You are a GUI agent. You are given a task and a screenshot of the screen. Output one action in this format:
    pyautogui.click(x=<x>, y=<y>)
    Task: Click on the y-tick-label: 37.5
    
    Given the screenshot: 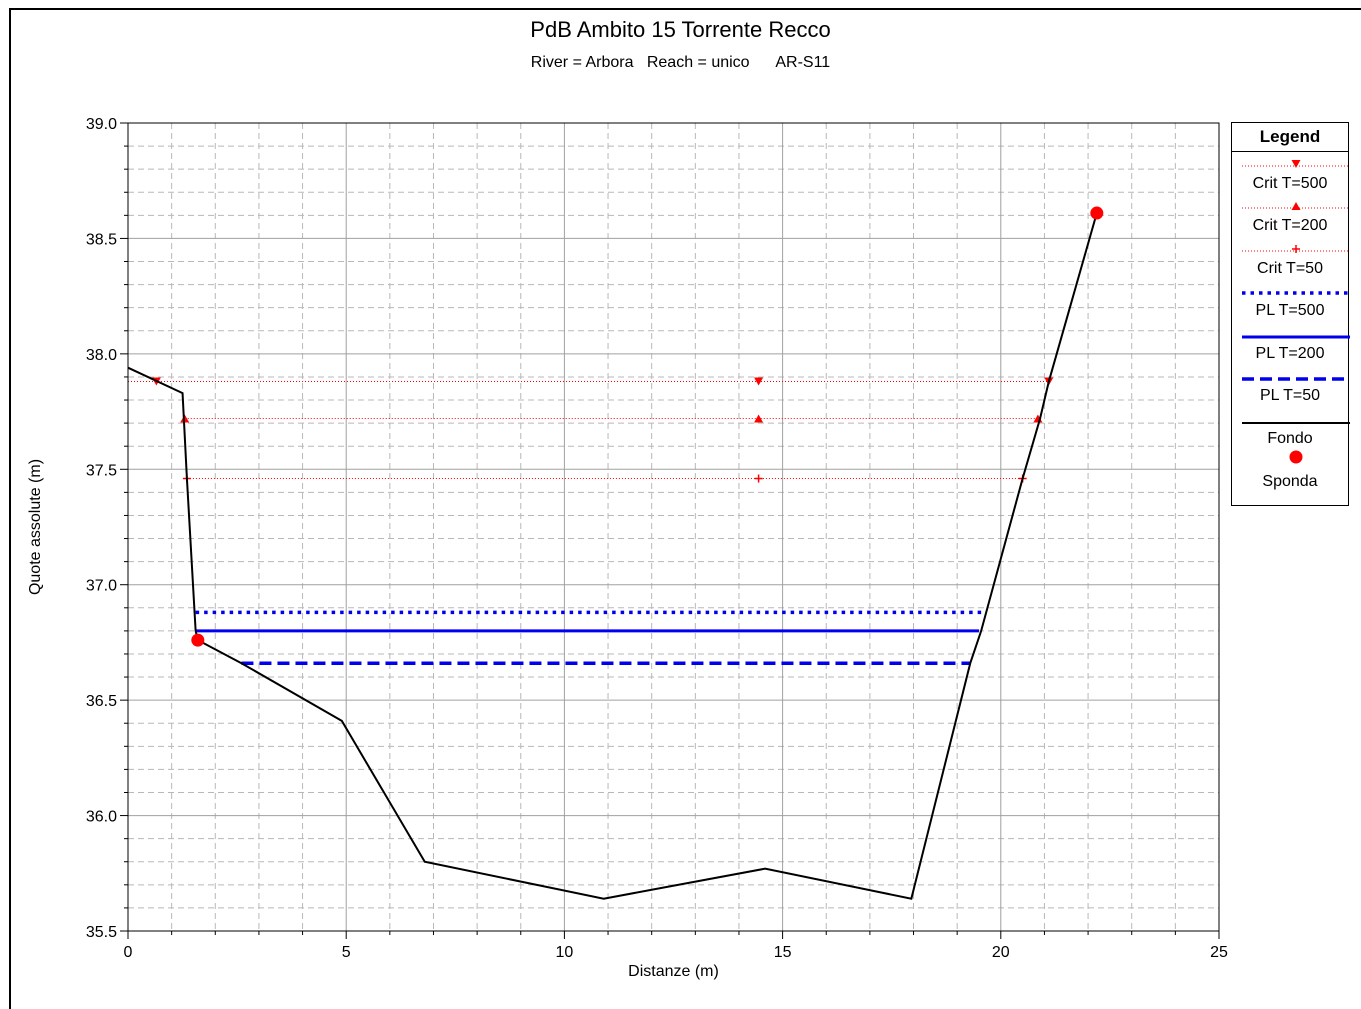 What is the action you would take?
    pyautogui.click(x=101, y=470)
    